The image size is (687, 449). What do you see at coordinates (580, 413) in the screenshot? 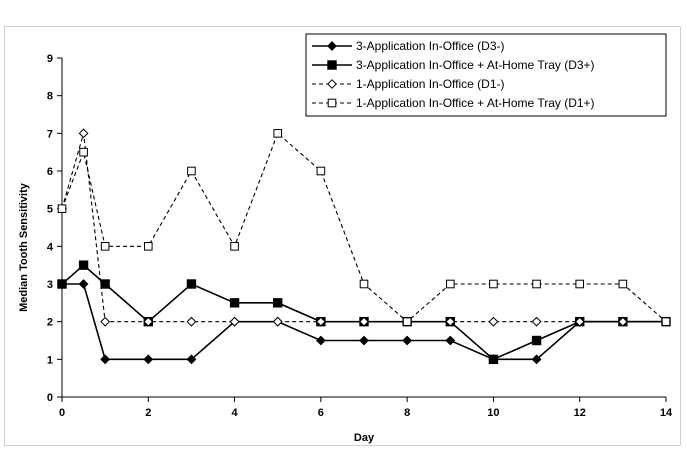
I see `x-tick-label: 12` at bounding box center [580, 413].